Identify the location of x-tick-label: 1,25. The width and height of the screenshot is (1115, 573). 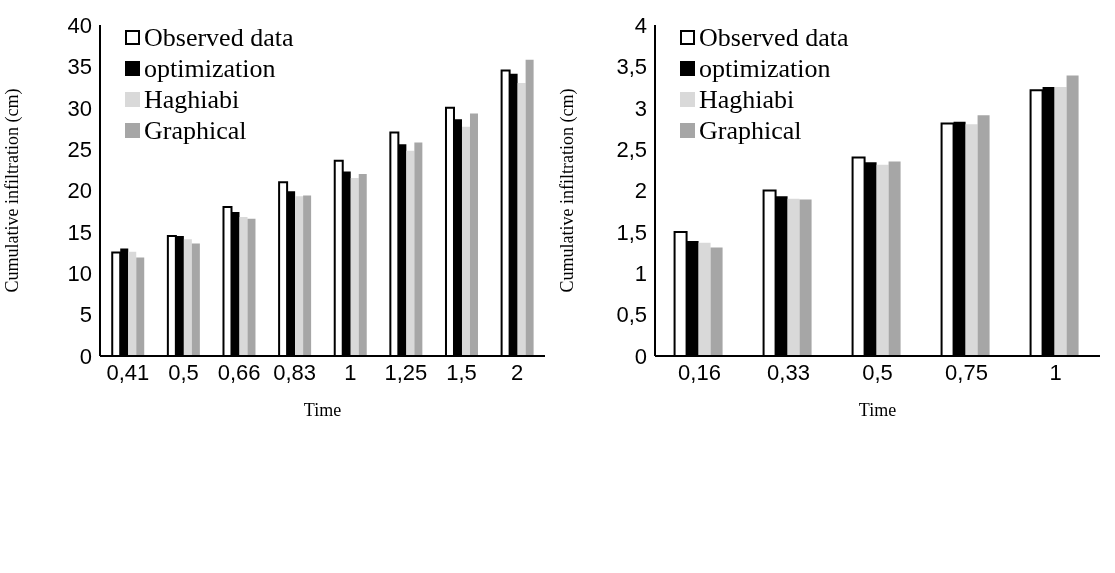
(406, 372).